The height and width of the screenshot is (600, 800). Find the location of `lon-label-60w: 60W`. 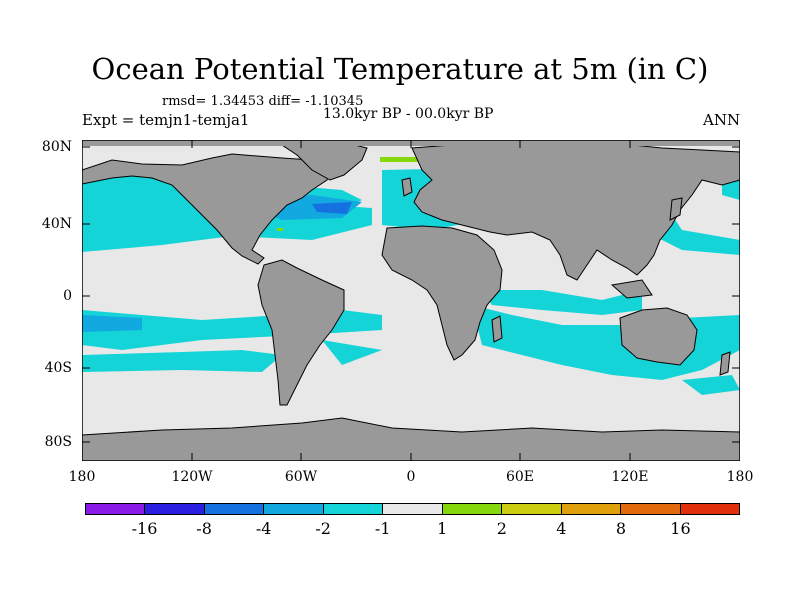

lon-label-60w: 60W is located at coordinates (301, 477).